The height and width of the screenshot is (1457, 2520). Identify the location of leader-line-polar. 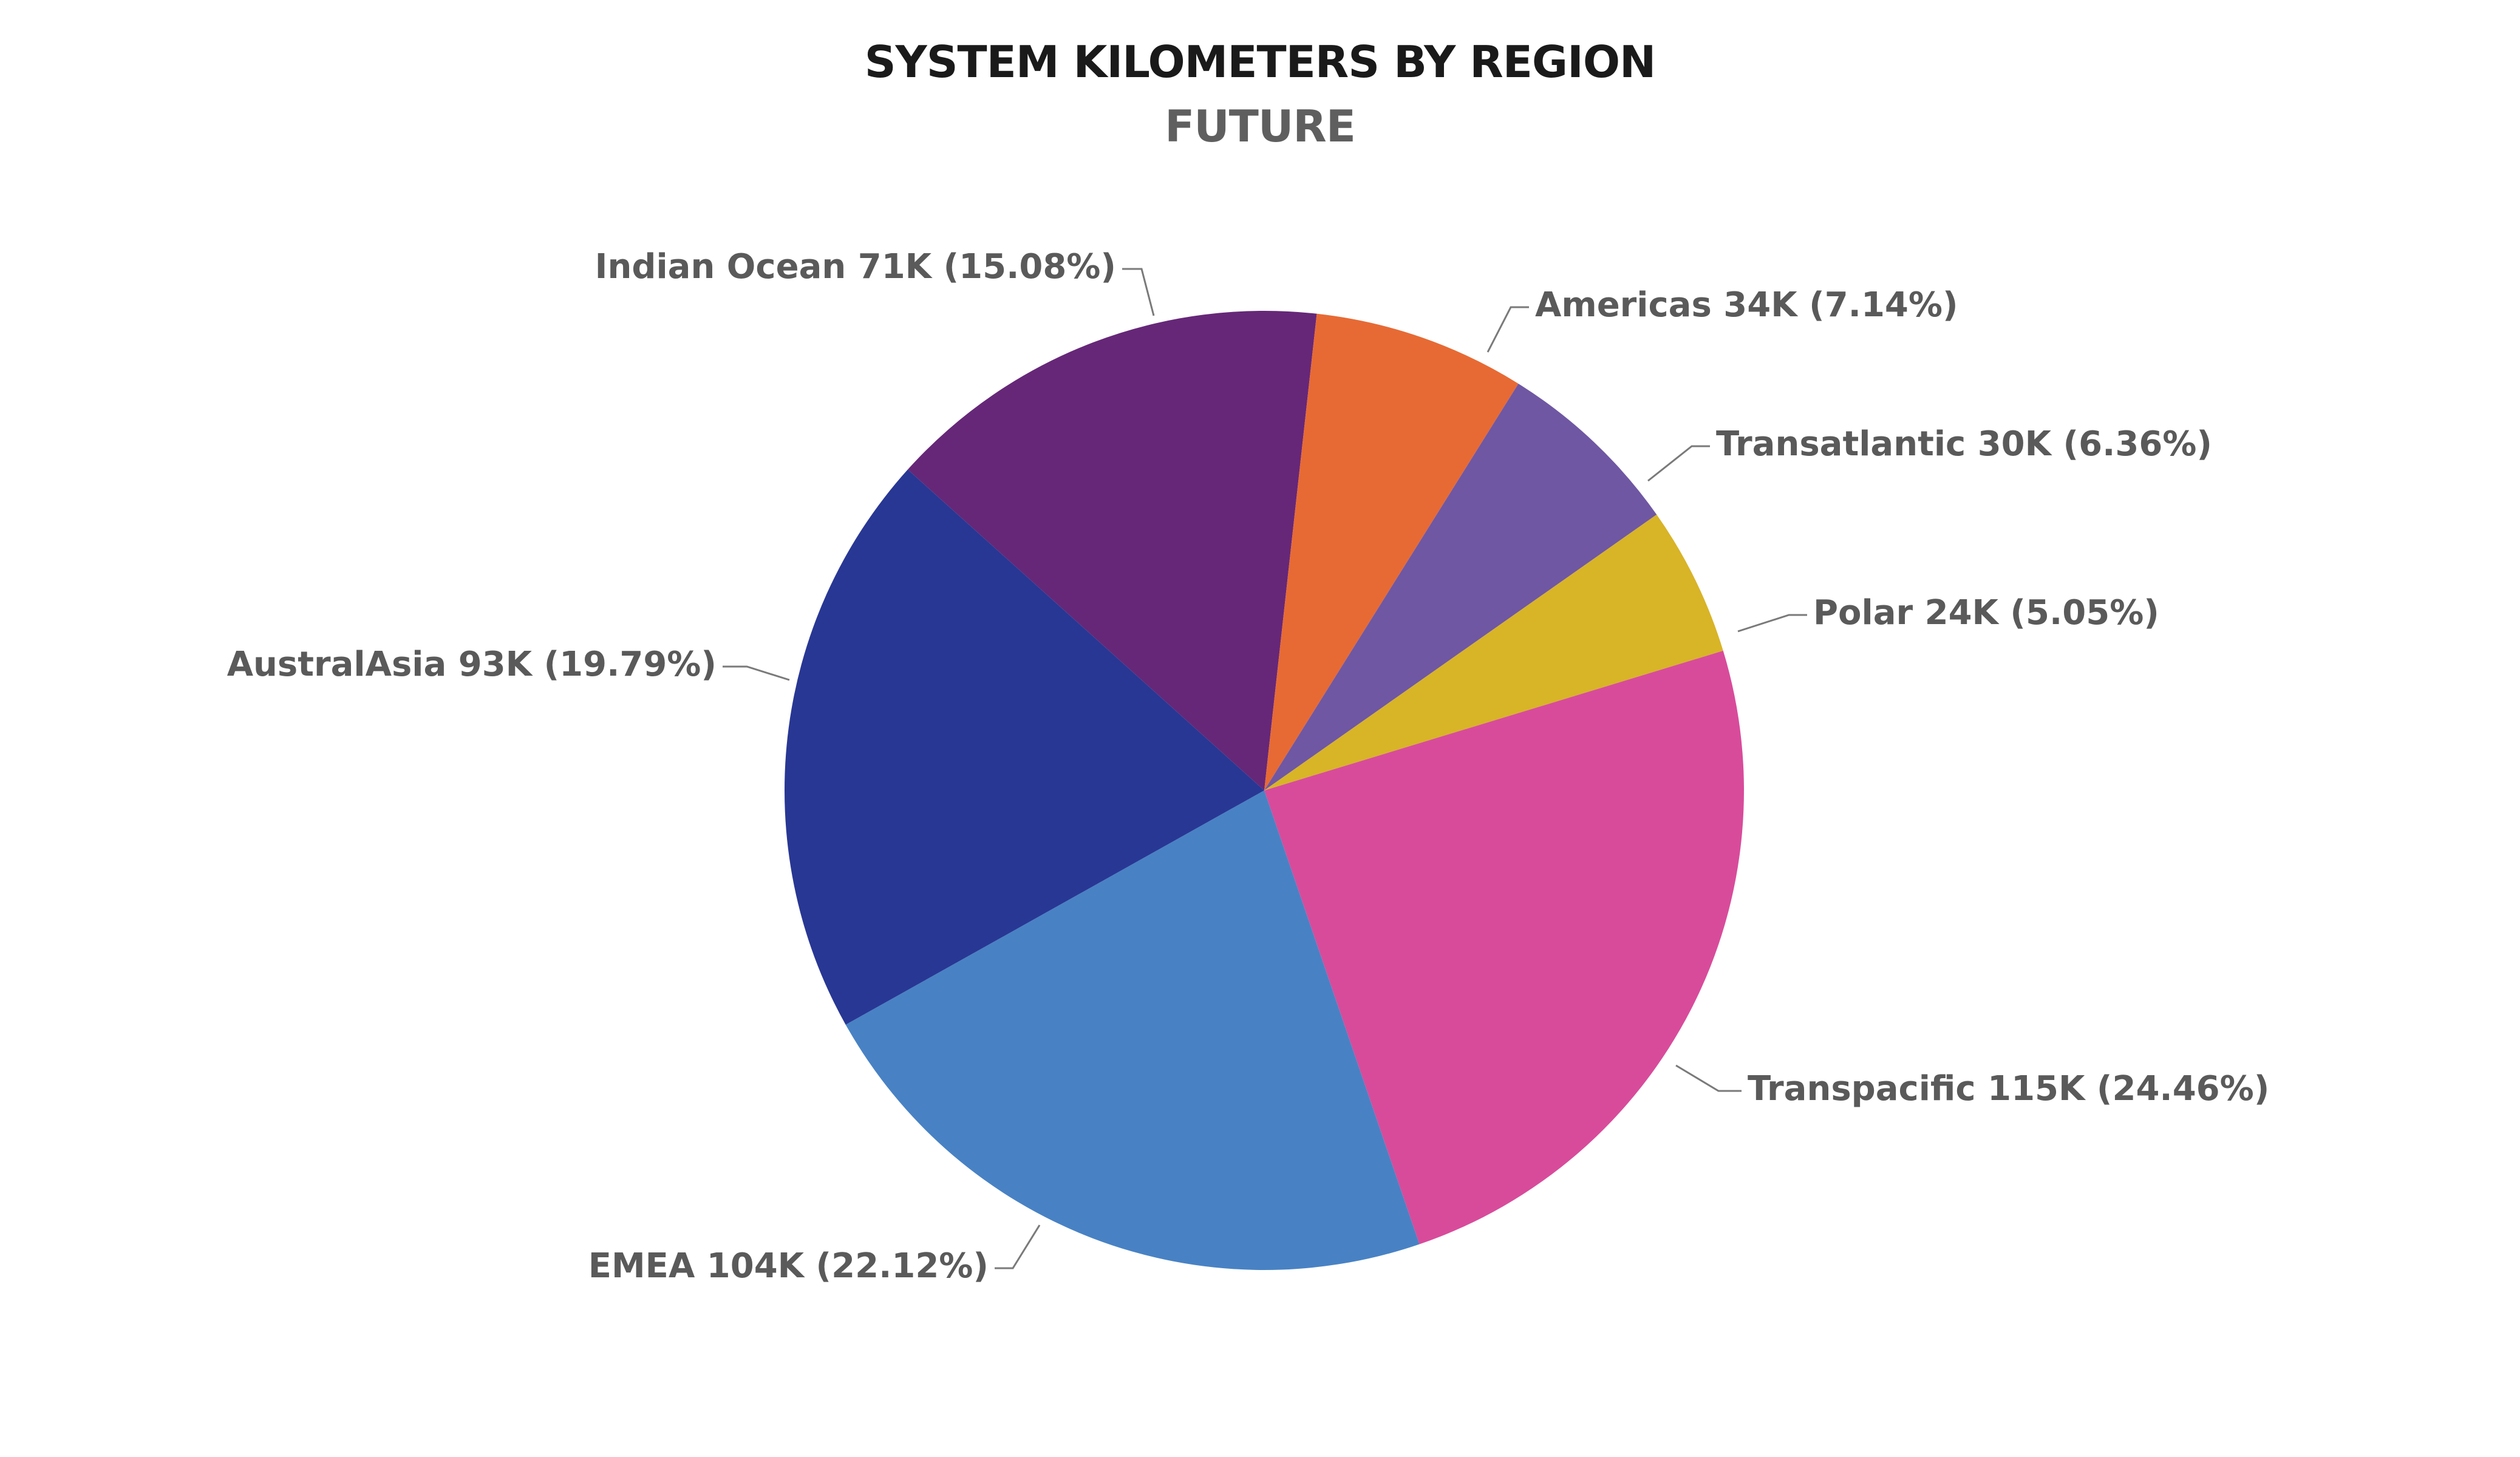
(1772, 623).